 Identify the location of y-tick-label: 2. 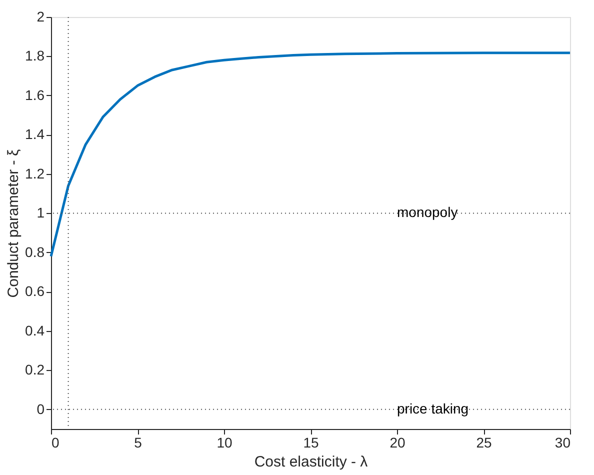
(40, 16).